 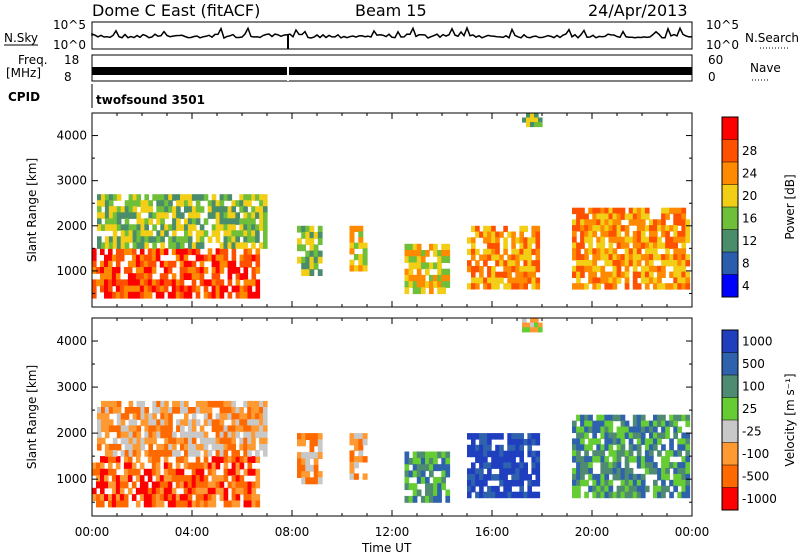 What do you see at coordinates (71, 387) in the screenshot?
I see `y-tick-label: 3000` at bounding box center [71, 387].